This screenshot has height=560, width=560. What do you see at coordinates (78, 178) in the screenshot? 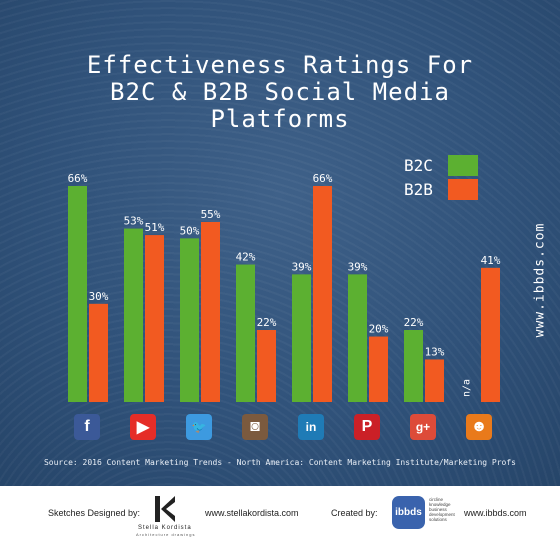
I see `label-b2c-facebook: 66%` at bounding box center [78, 178].